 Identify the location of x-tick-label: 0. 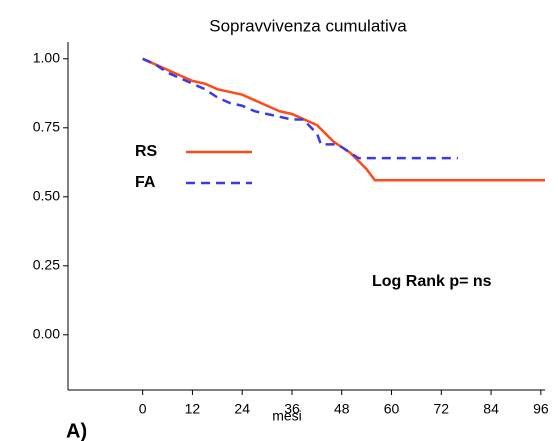
(143, 409).